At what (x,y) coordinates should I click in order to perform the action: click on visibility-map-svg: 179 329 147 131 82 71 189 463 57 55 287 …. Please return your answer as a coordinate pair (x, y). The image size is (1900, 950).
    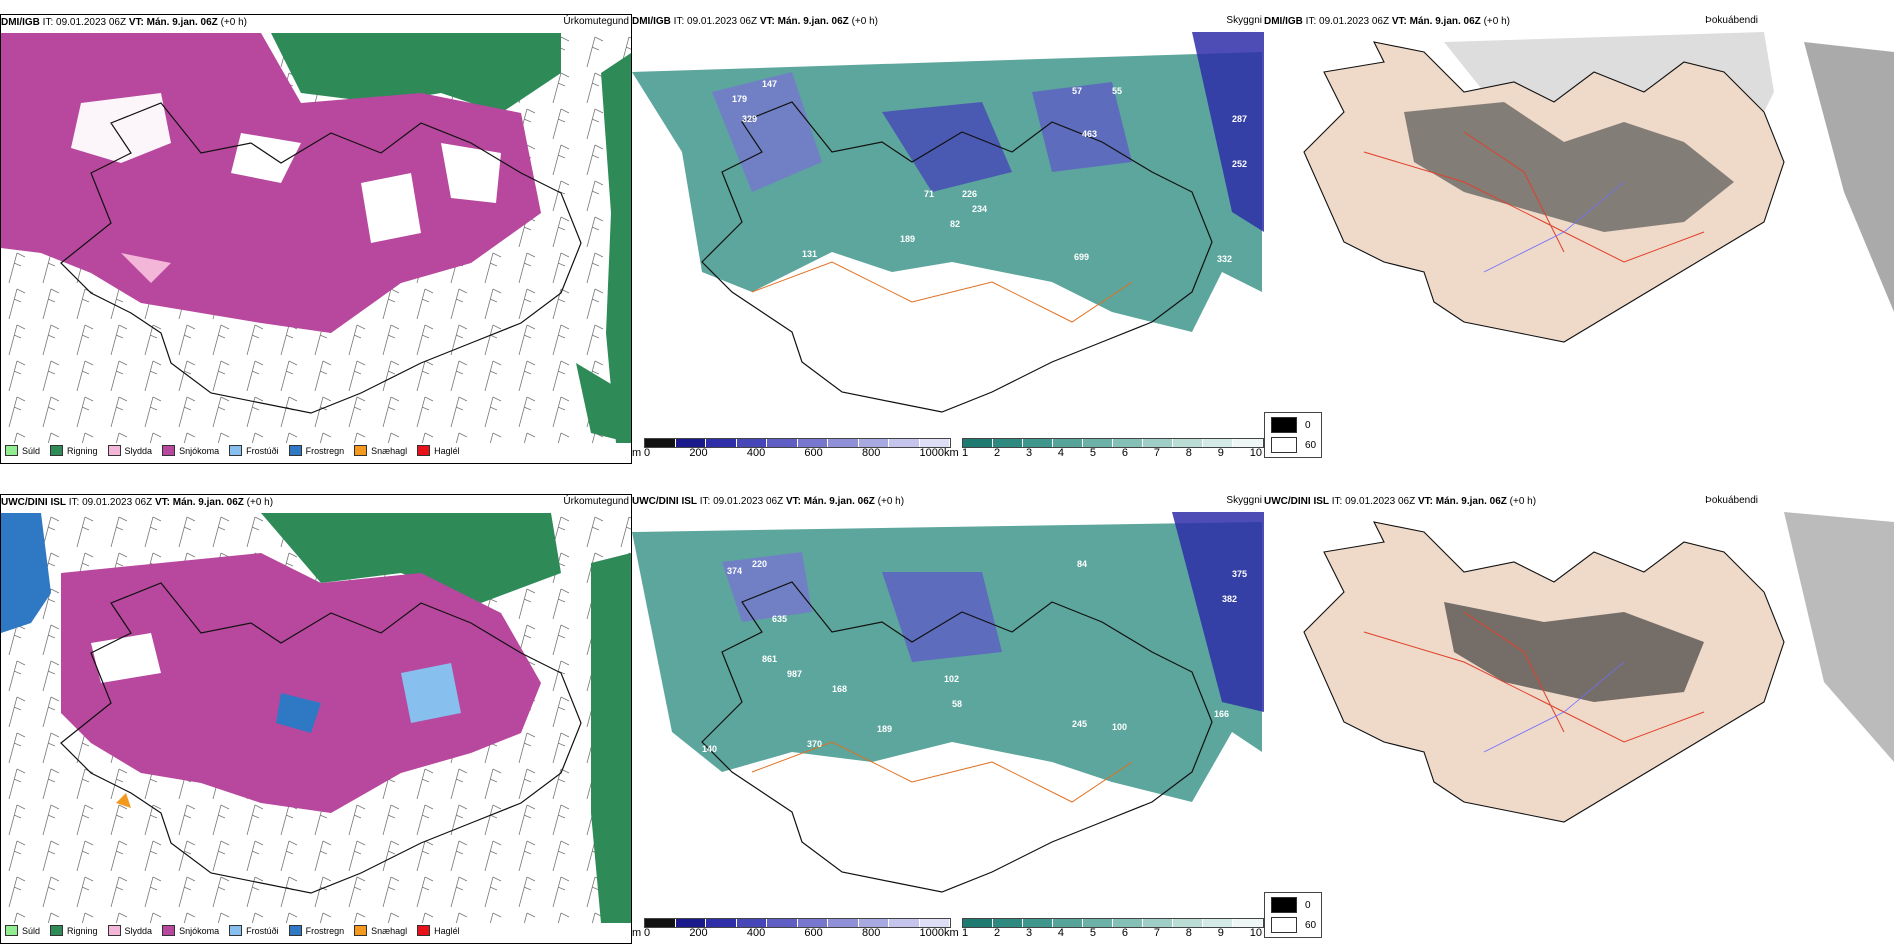
    Looking at the image, I should click on (948, 232).